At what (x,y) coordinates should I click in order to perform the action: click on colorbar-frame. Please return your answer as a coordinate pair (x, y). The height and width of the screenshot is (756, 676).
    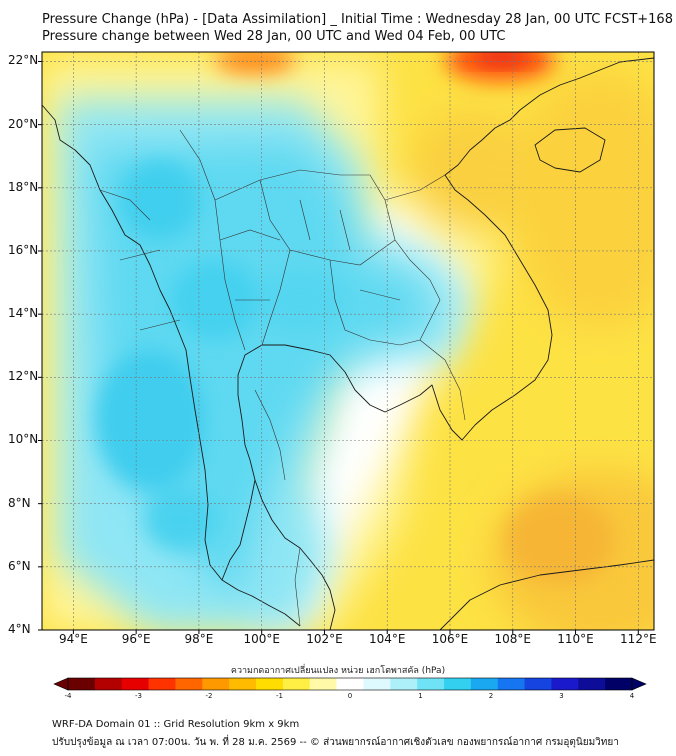
    Looking at the image, I should click on (350, 684).